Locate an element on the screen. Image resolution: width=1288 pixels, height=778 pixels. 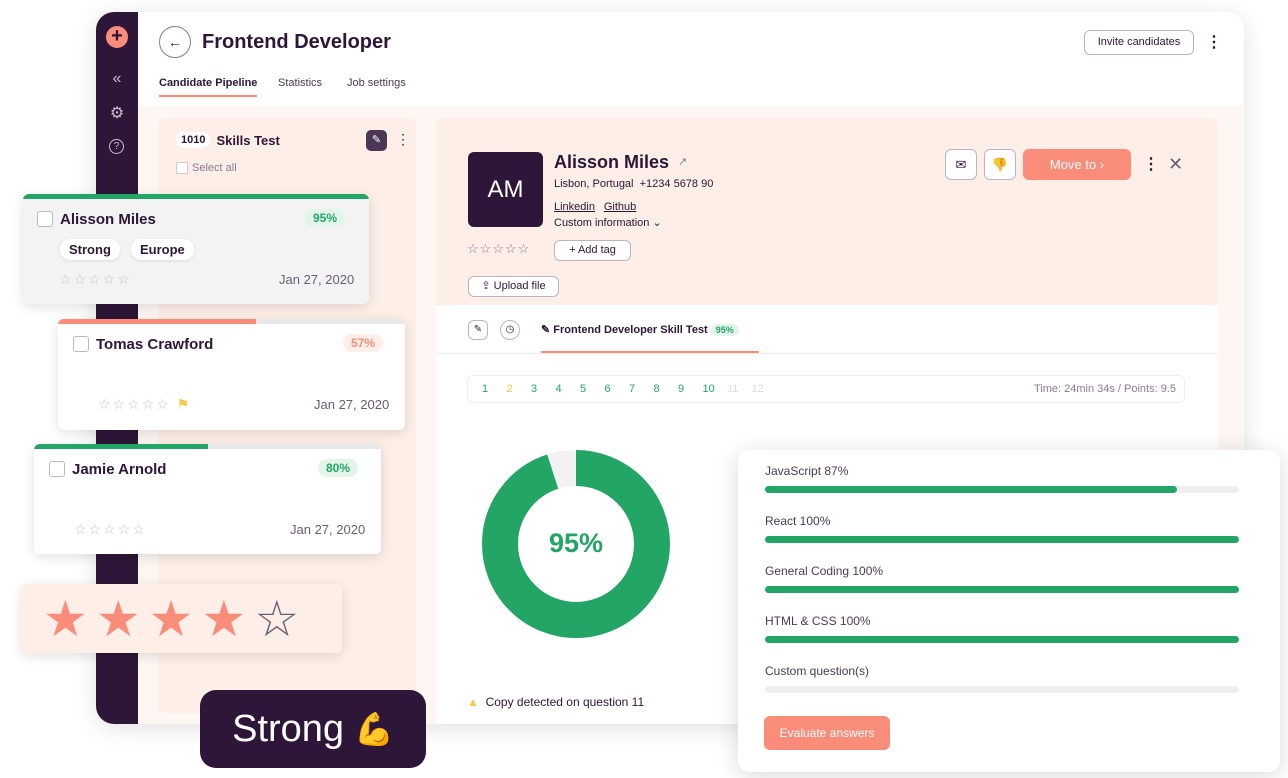
move-to-label: Move to is located at coordinates (1073, 164).